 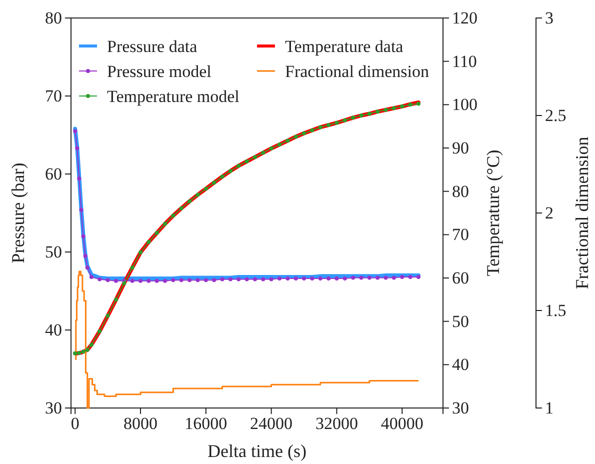 I want to click on legend-label: Fractional dimension, so click(x=357, y=71).